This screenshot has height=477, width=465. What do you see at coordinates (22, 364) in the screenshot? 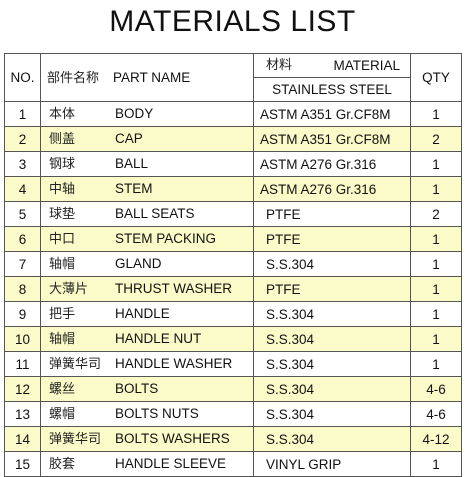
I see `row-no: 11` at bounding box center [22, 364].